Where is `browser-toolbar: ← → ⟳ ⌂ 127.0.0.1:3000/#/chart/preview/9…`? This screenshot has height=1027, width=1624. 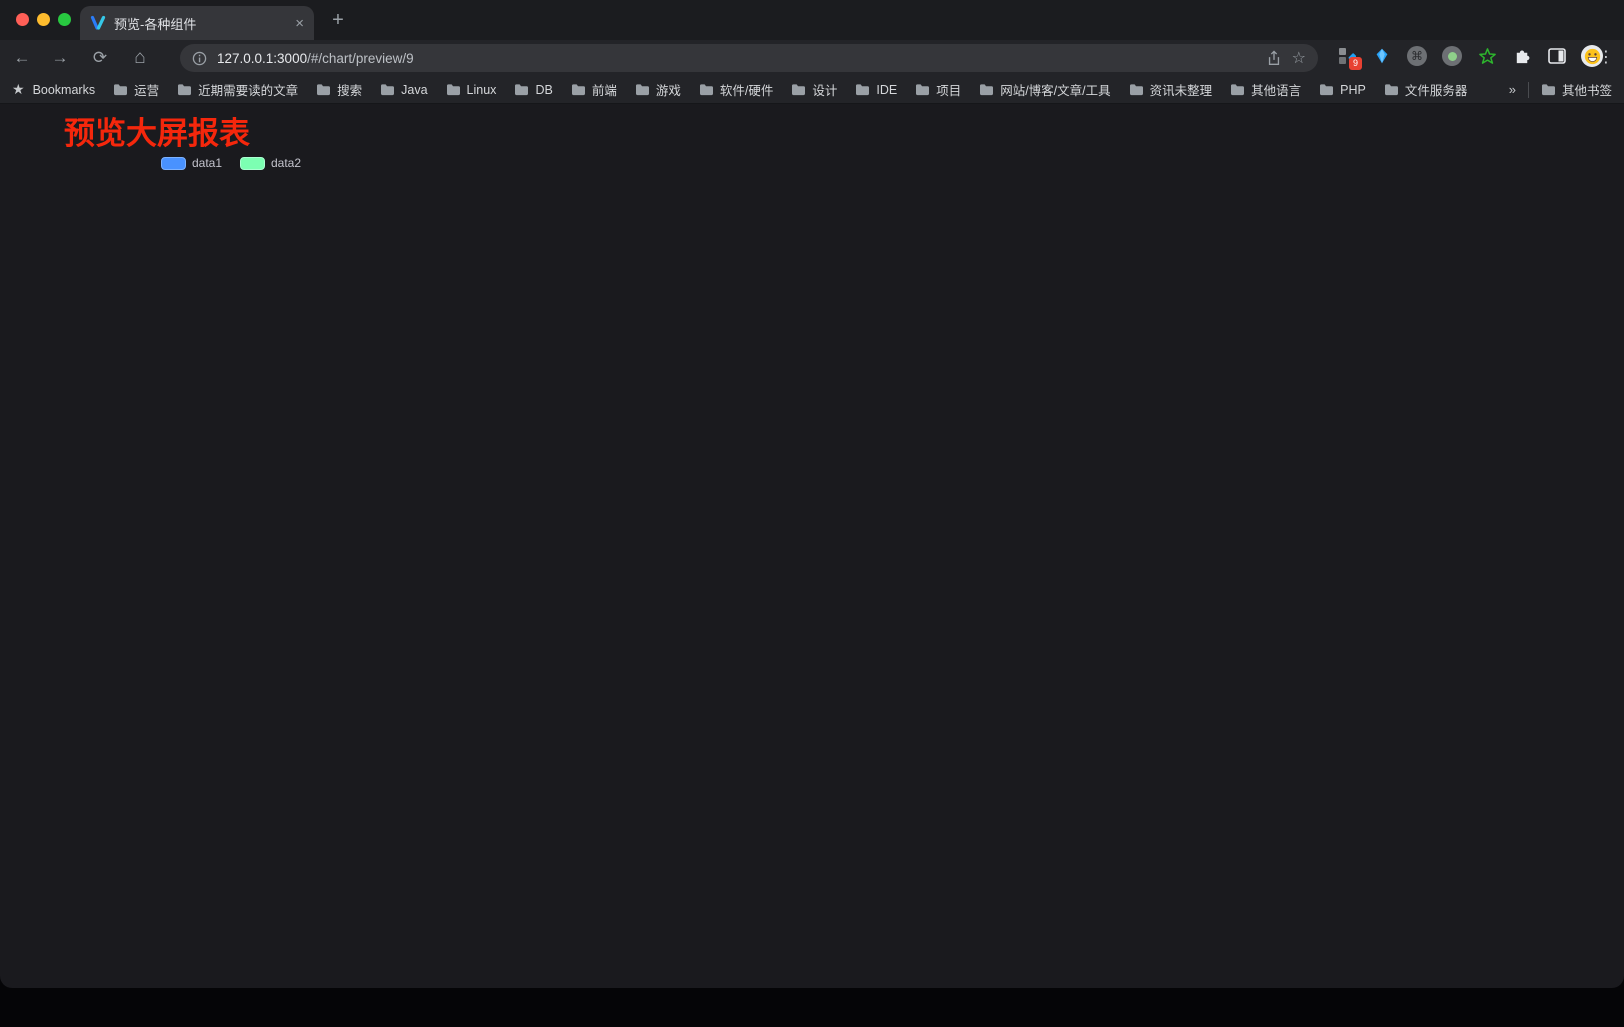
browser-toolbar: ← → ⟳ ⌂ 127.0.0.1:3000/#/chart/preview/9… is located at coordinates (812, 58).